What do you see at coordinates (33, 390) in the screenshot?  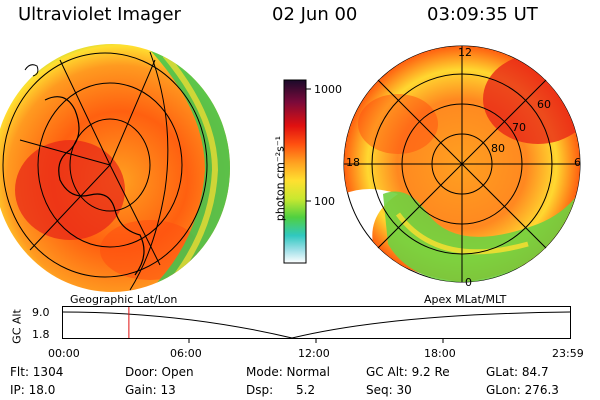 I see `info-ip: IP: 18.0` at bounding box center [33, 390].